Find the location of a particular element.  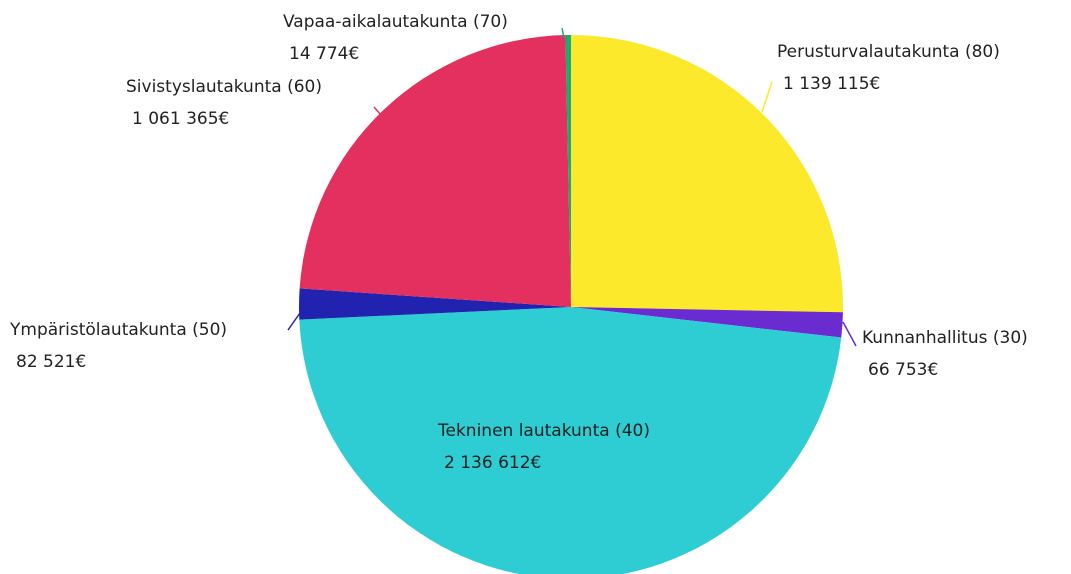

value-label: 2 136 612€ is located at coordinates (492, 463).